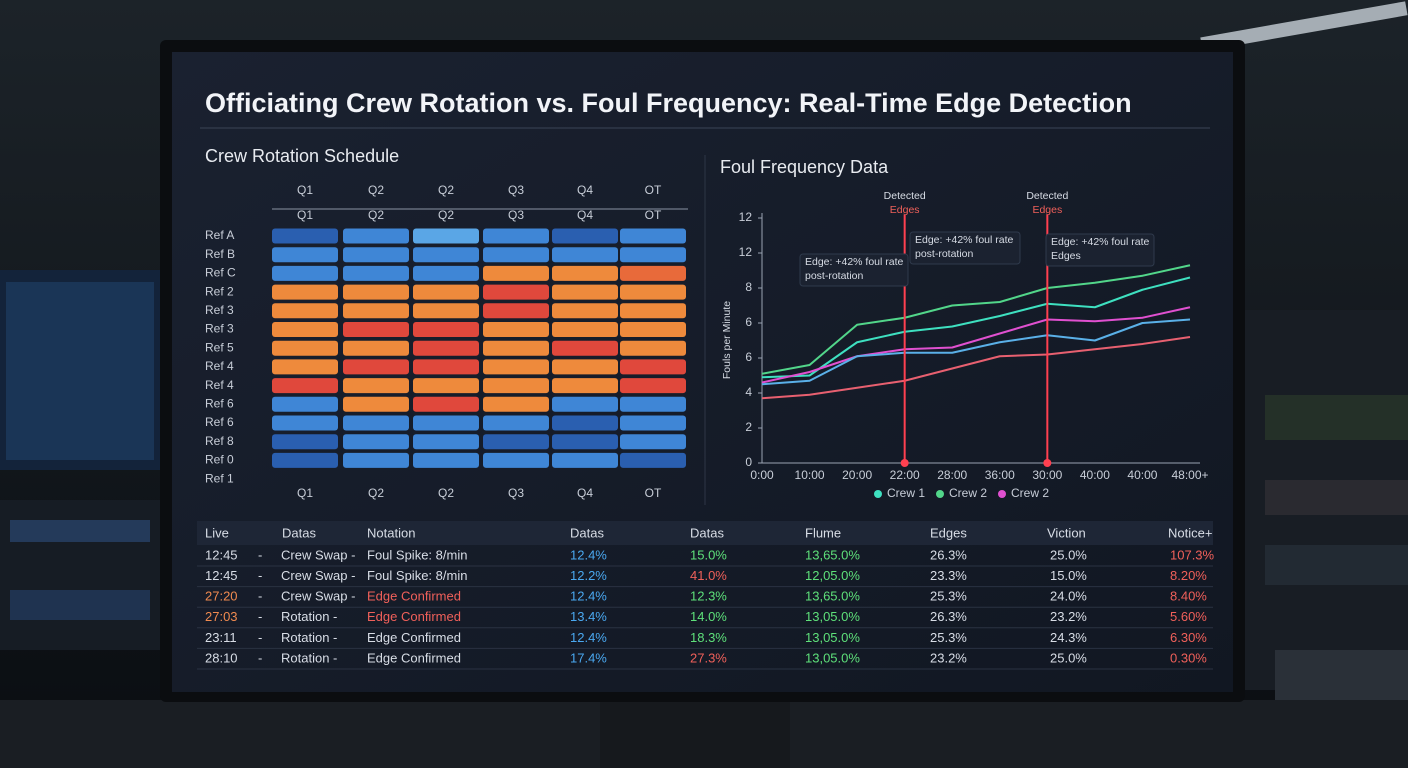 The image size is (1408, 768). Describe the element at coordinates (948, 575) in the screenshot. I see `table-cell: 23.3%` at that location.